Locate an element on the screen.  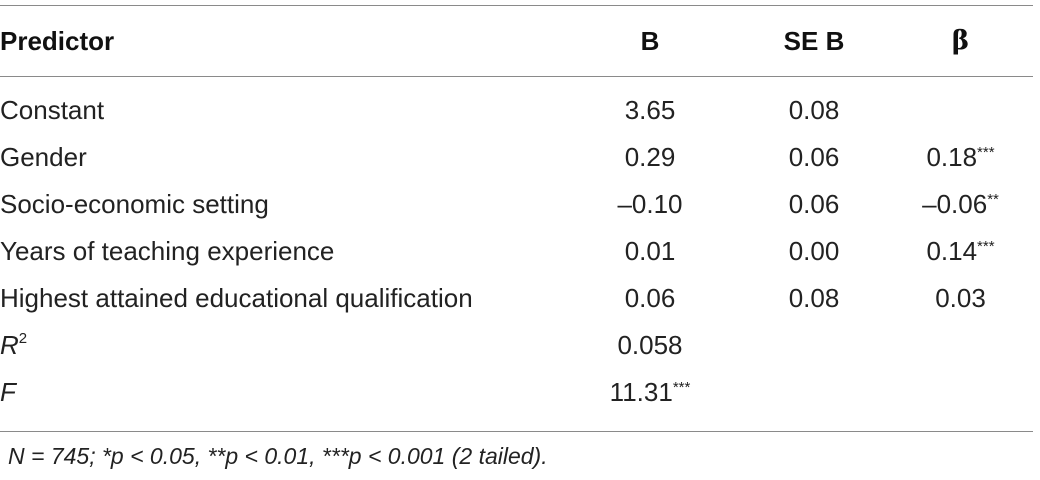
f-stat-row: F 11.31*** is located at coordinates (516, 392).